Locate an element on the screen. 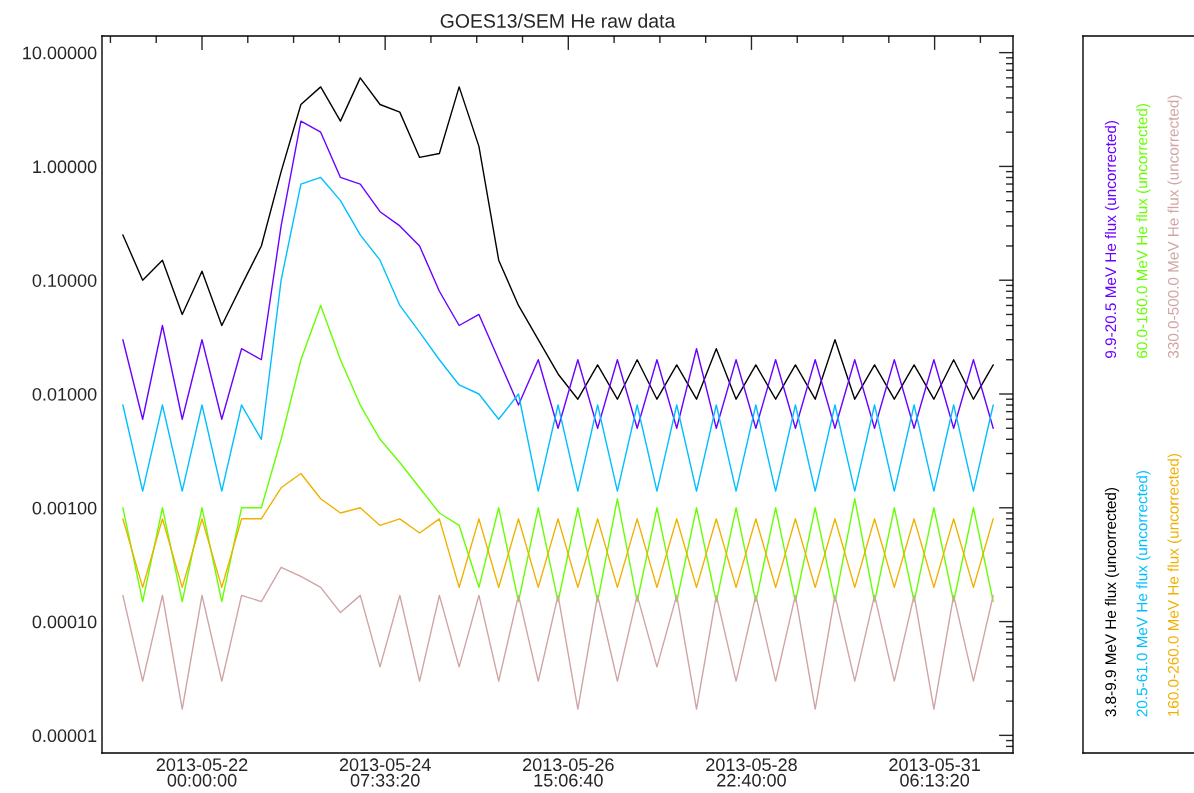 The image size is (1194, 793). text: 9.9-20.5 MeV He flux (uncorrected) is located at coordinates (1112, 239).